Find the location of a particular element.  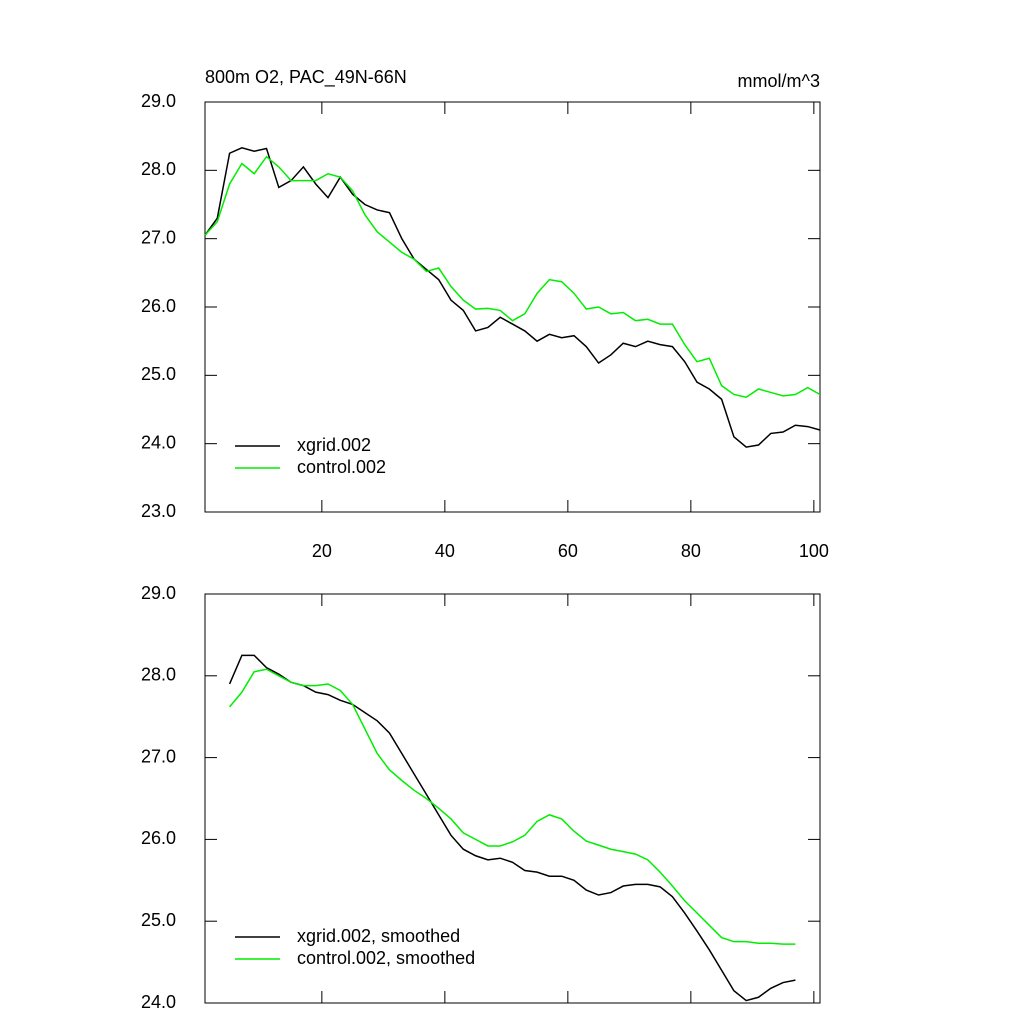

units-label: mmol/m^3 is located at coordinates (779, 81).